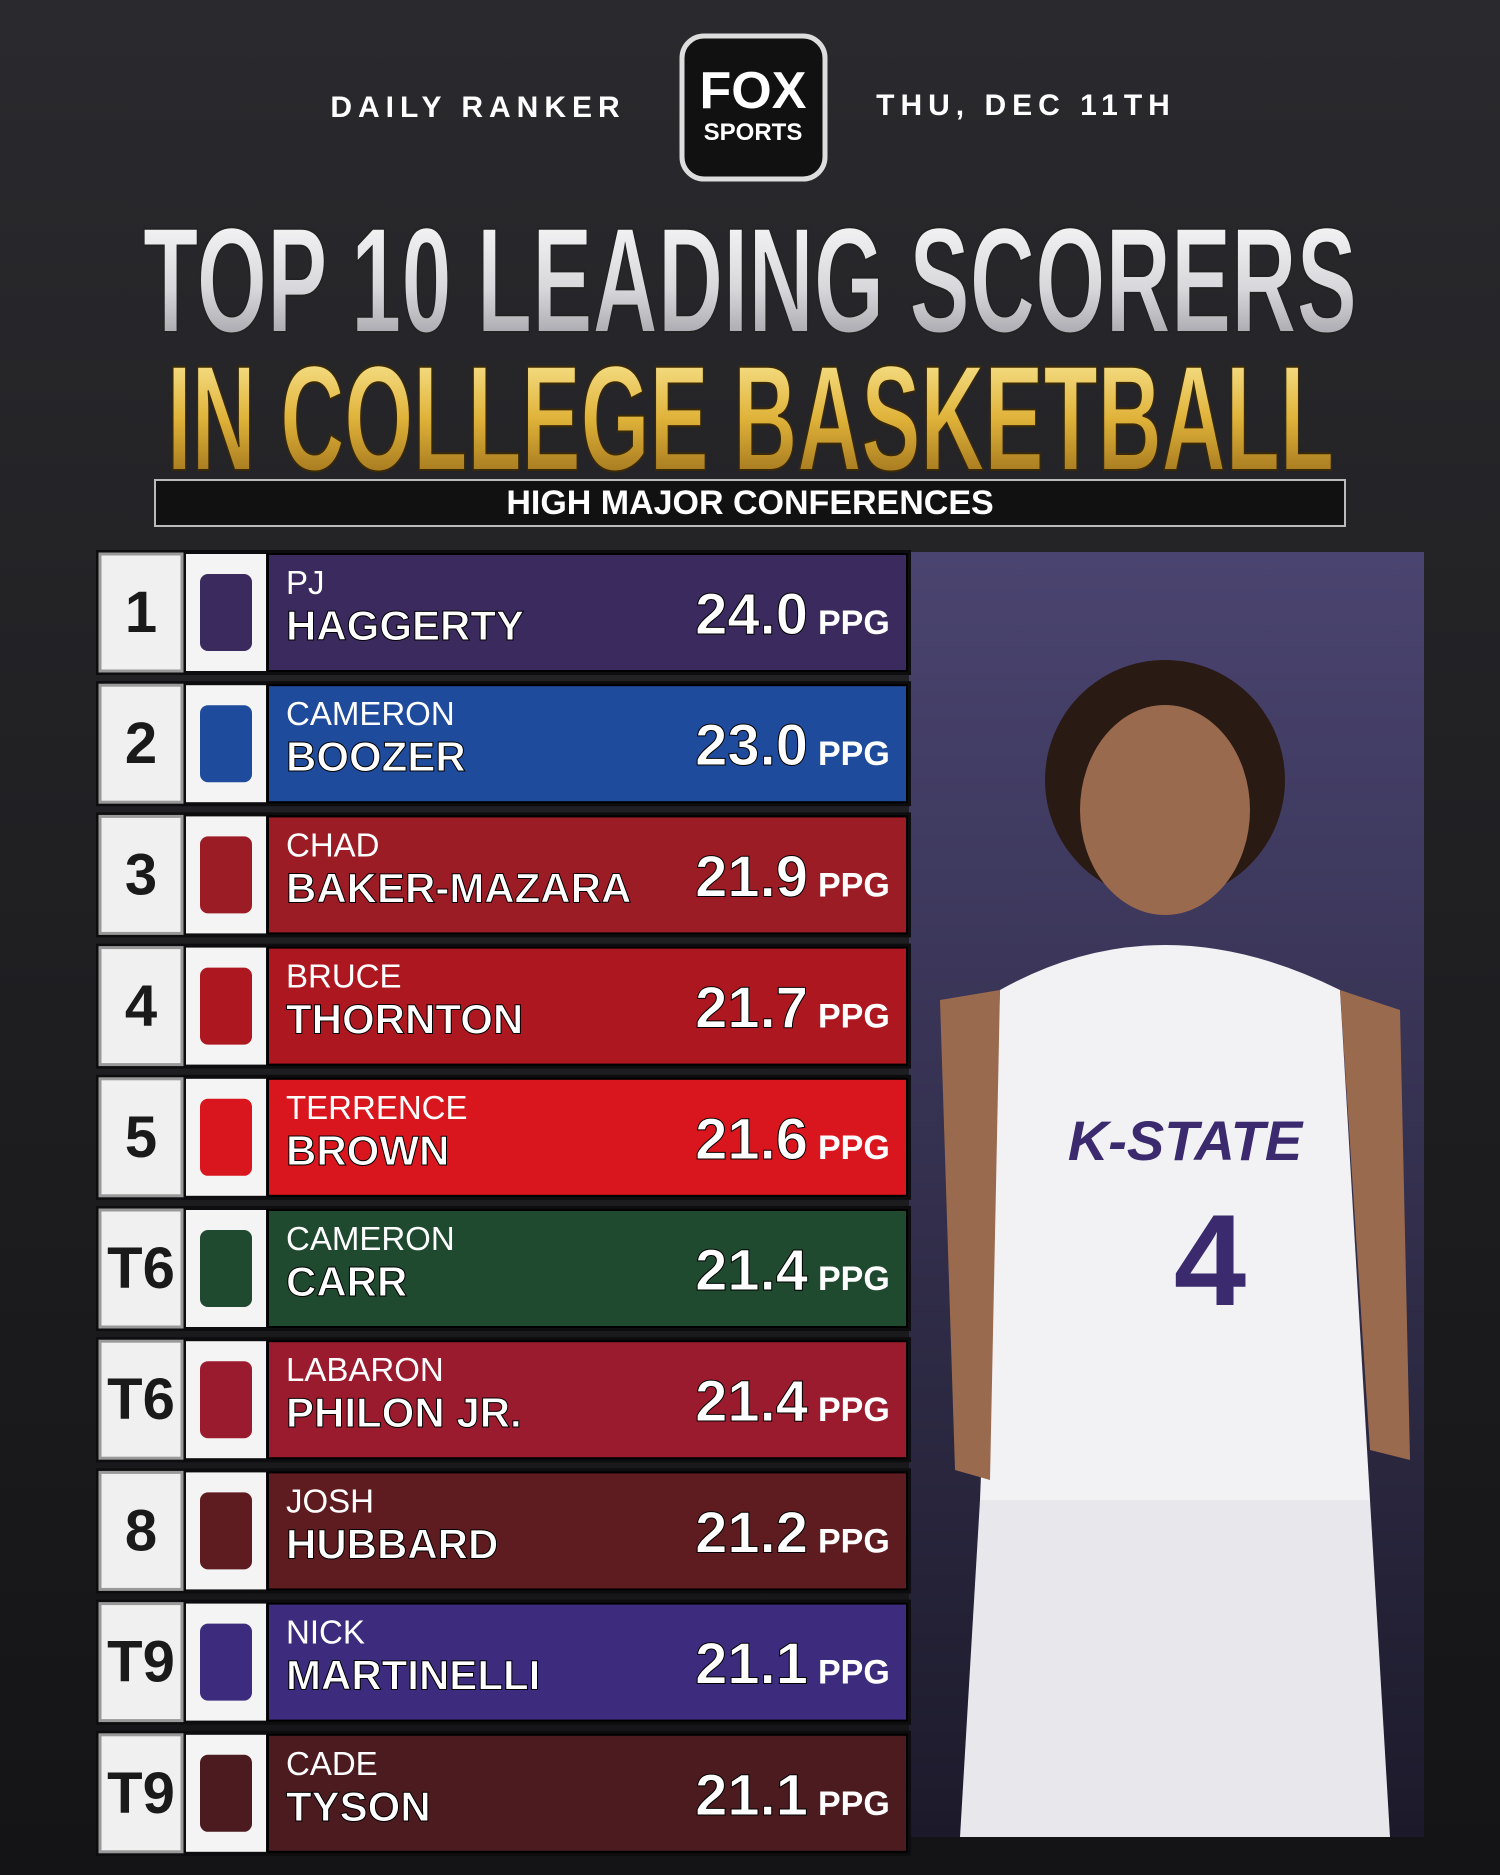  I want to click on last-name: HAGGERTY, so click(405, 625).